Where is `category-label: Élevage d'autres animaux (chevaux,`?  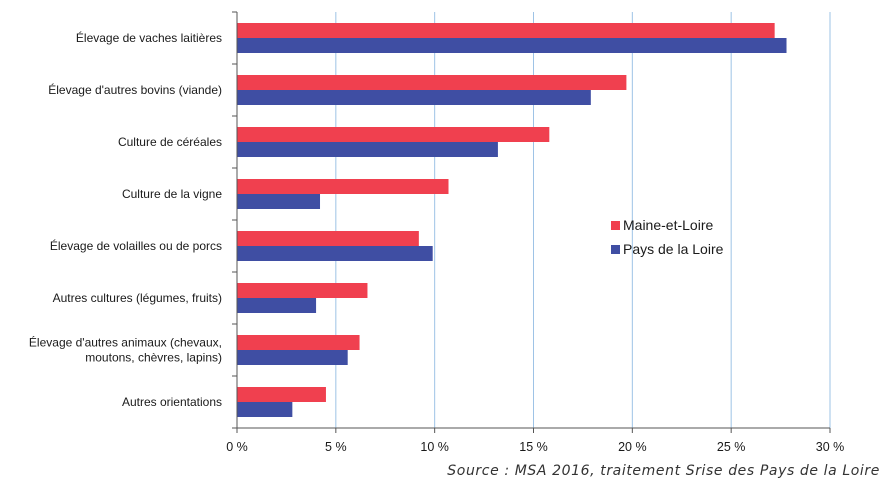 category-label: Élevage d'autres animaux (chevaux, is located at coordinates (125, 342).